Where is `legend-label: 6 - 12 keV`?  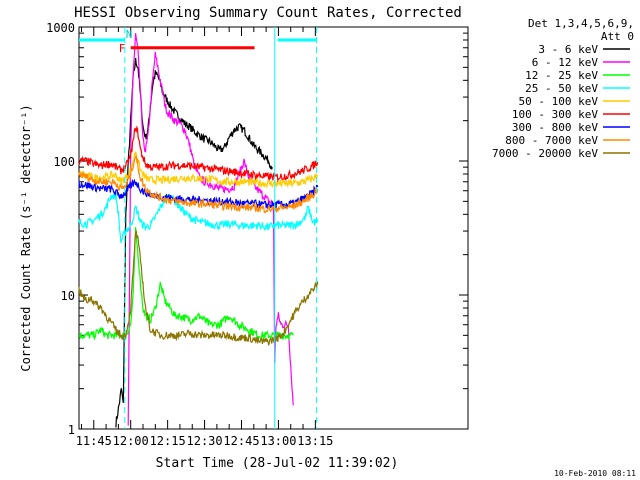
legend-label: 6 - 12 keV is located at coordinates (565, 62).